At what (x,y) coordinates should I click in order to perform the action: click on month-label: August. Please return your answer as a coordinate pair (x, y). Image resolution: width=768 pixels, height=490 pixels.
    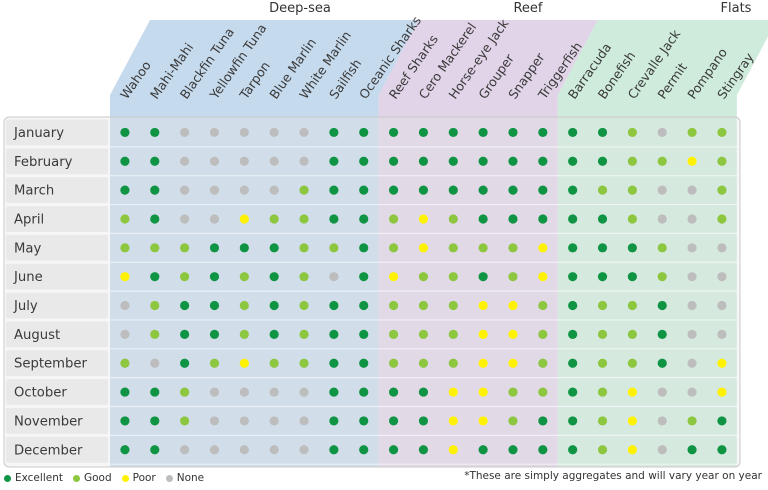
    Looking at the image, I should click on (37, 335).